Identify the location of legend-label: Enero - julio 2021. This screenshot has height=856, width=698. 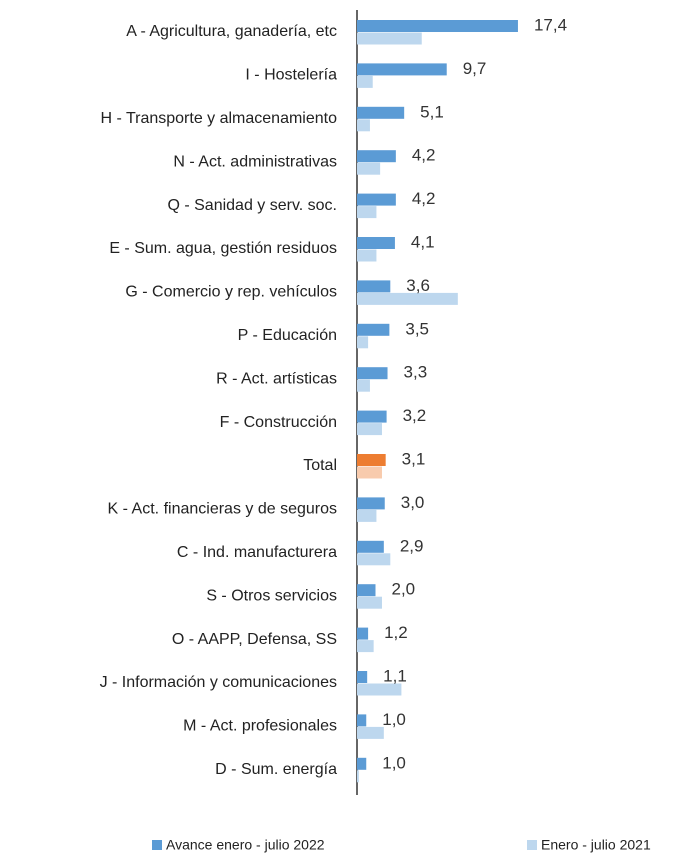
(596, 845).